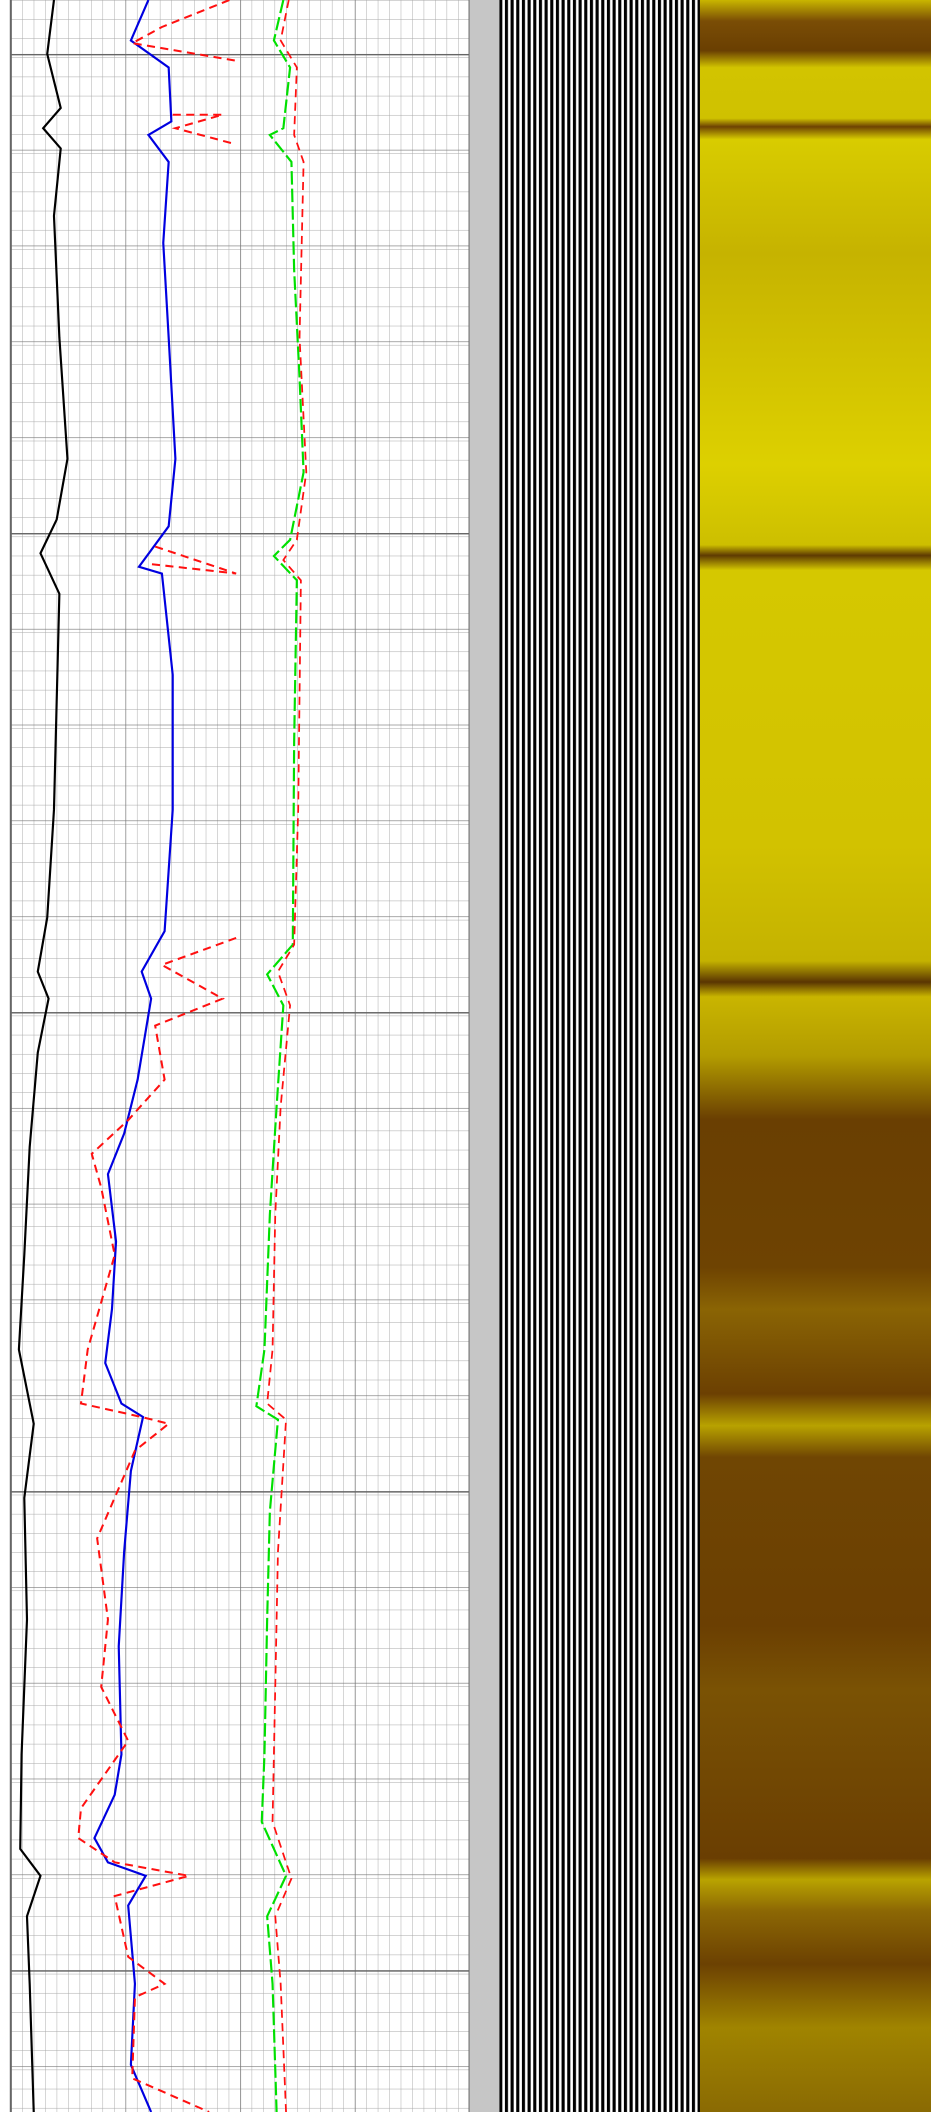 Image resolution: width=931 pixels, height=2112 pixels. What do you see at coordinates (135, 1056) in the screenshot?
I see `blue-curve` at bounding box center [135, 1056].